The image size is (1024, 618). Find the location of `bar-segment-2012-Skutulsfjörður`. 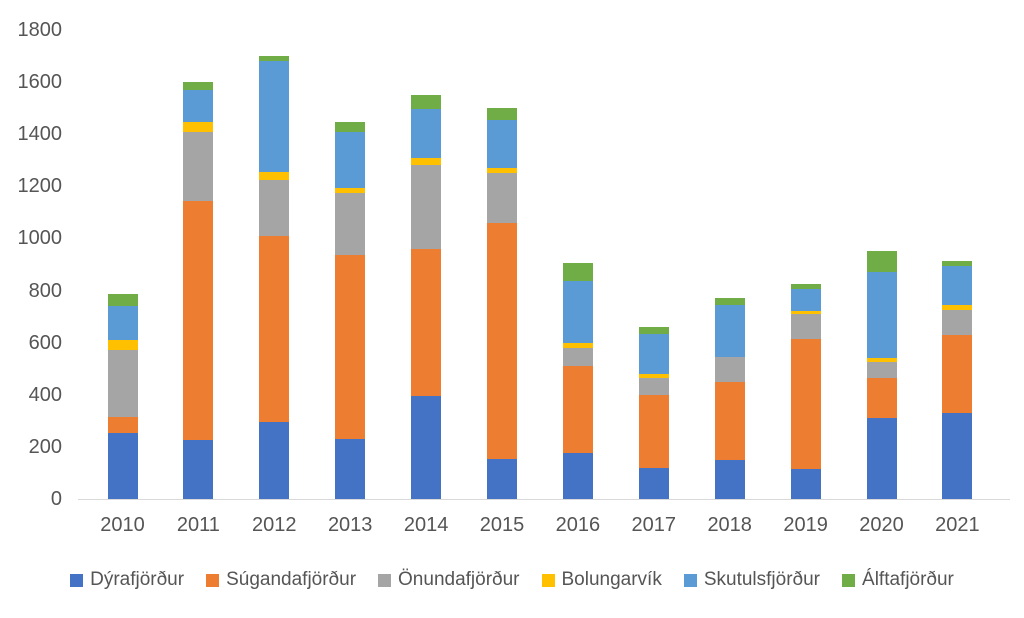

bar-segment-2012-Skutulsfjörður is located at coordinates (274, 116).